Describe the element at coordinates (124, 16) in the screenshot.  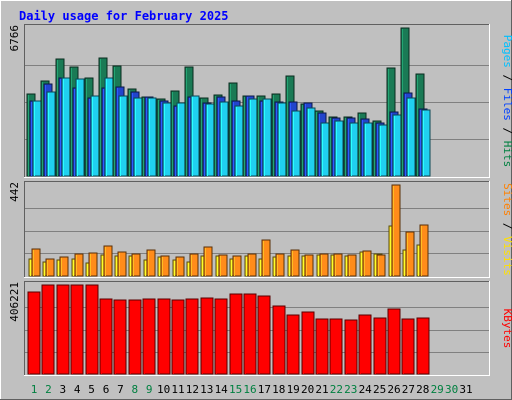
I see `chart-title: Daily usage for February 2025` at that location.